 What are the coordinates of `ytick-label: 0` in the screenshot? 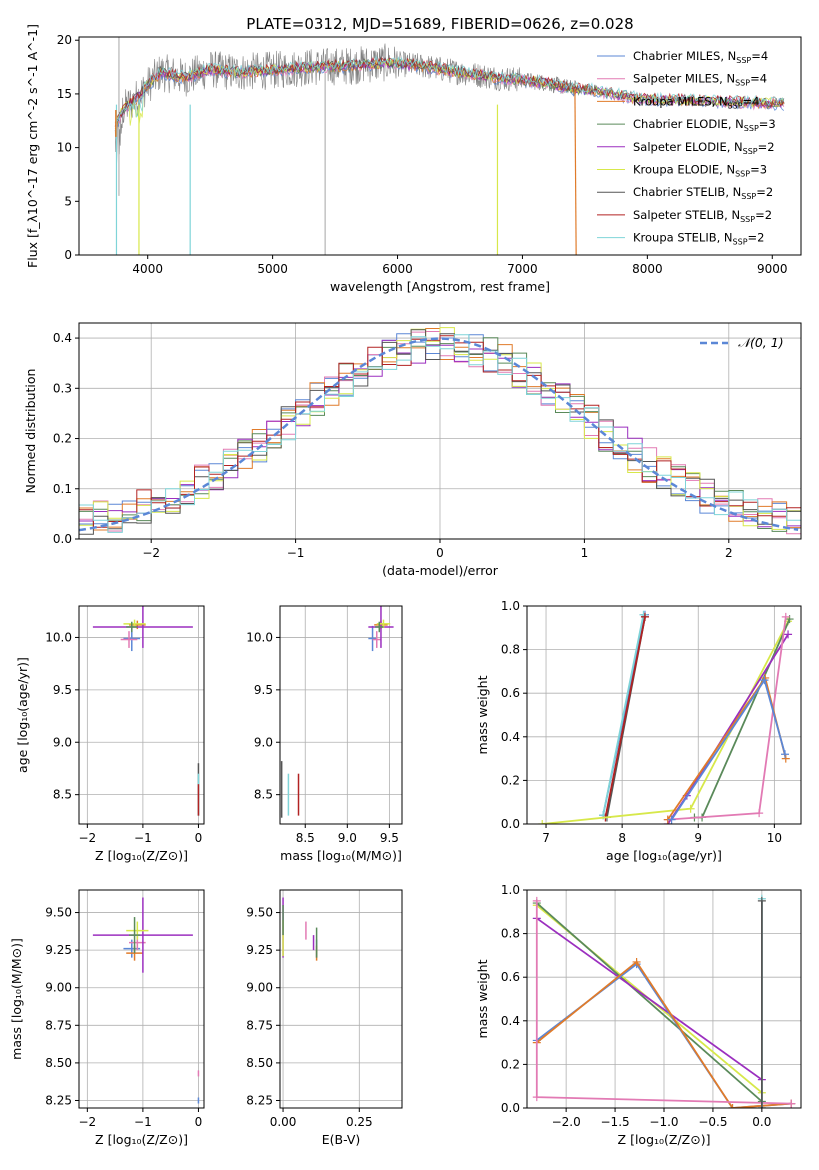 It's located at (68, 255).